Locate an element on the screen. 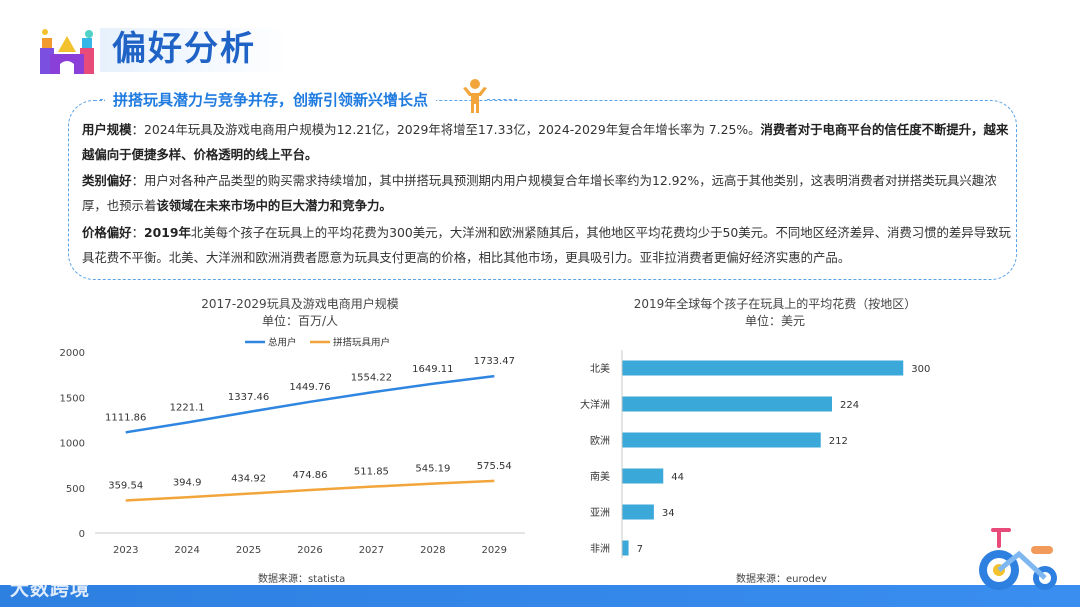 Image resolution: width=1080 pixels, height=607 pixels. data-label: 1554.22 is located at coordinates (371, 377).